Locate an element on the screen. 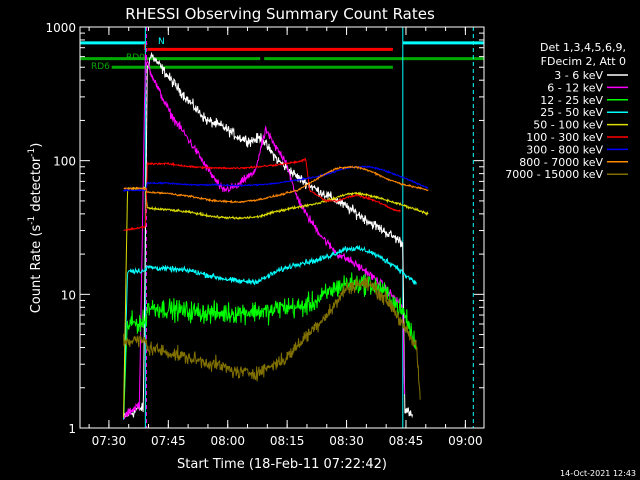 The image size is (640, 480). legend-label: 50 - 100 keV is located at coordinates (568, 125).